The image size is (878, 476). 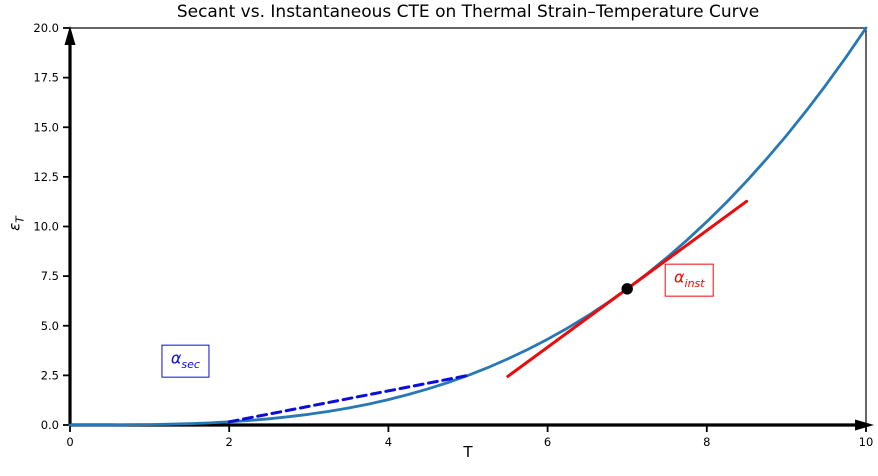 What do you see at coordinates (864, 425) in the screenshot?
I see `x-axis-arrow-icon` at bounding box center [864, 425].